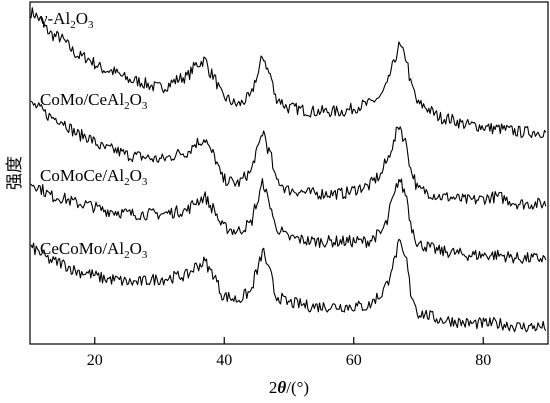 Image resolution: width=550 pixels, height=403 pixels. I want to click on x-axis-title: 2θ/(°), so click(289, 387).